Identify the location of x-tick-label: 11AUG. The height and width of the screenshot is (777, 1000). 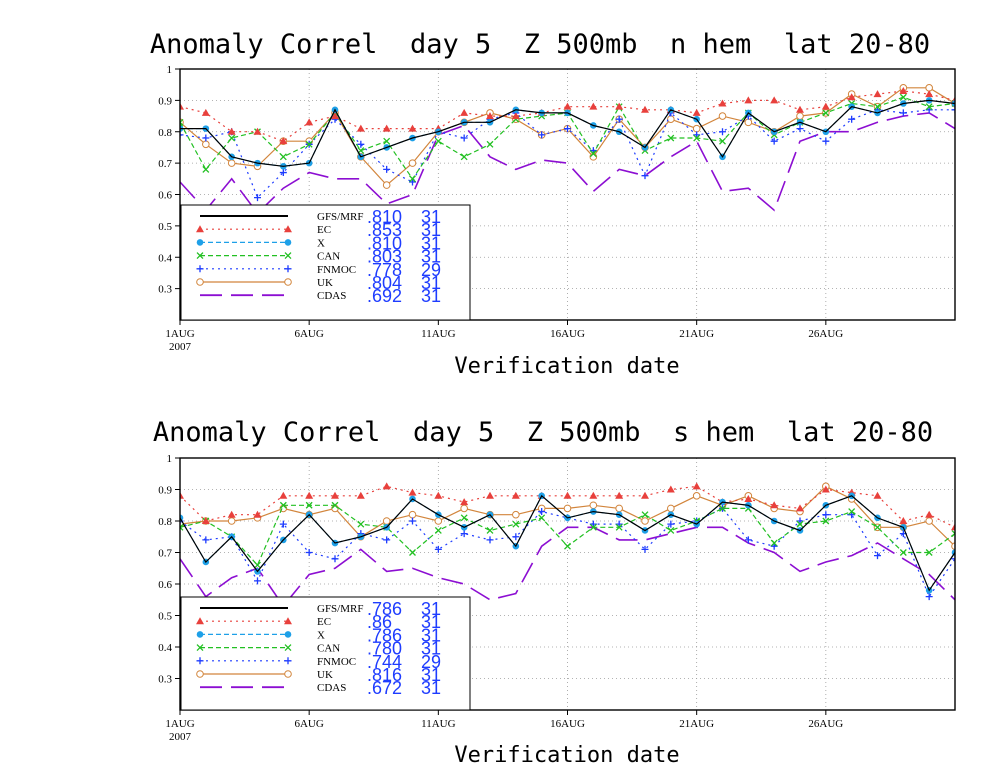
(438, 334).